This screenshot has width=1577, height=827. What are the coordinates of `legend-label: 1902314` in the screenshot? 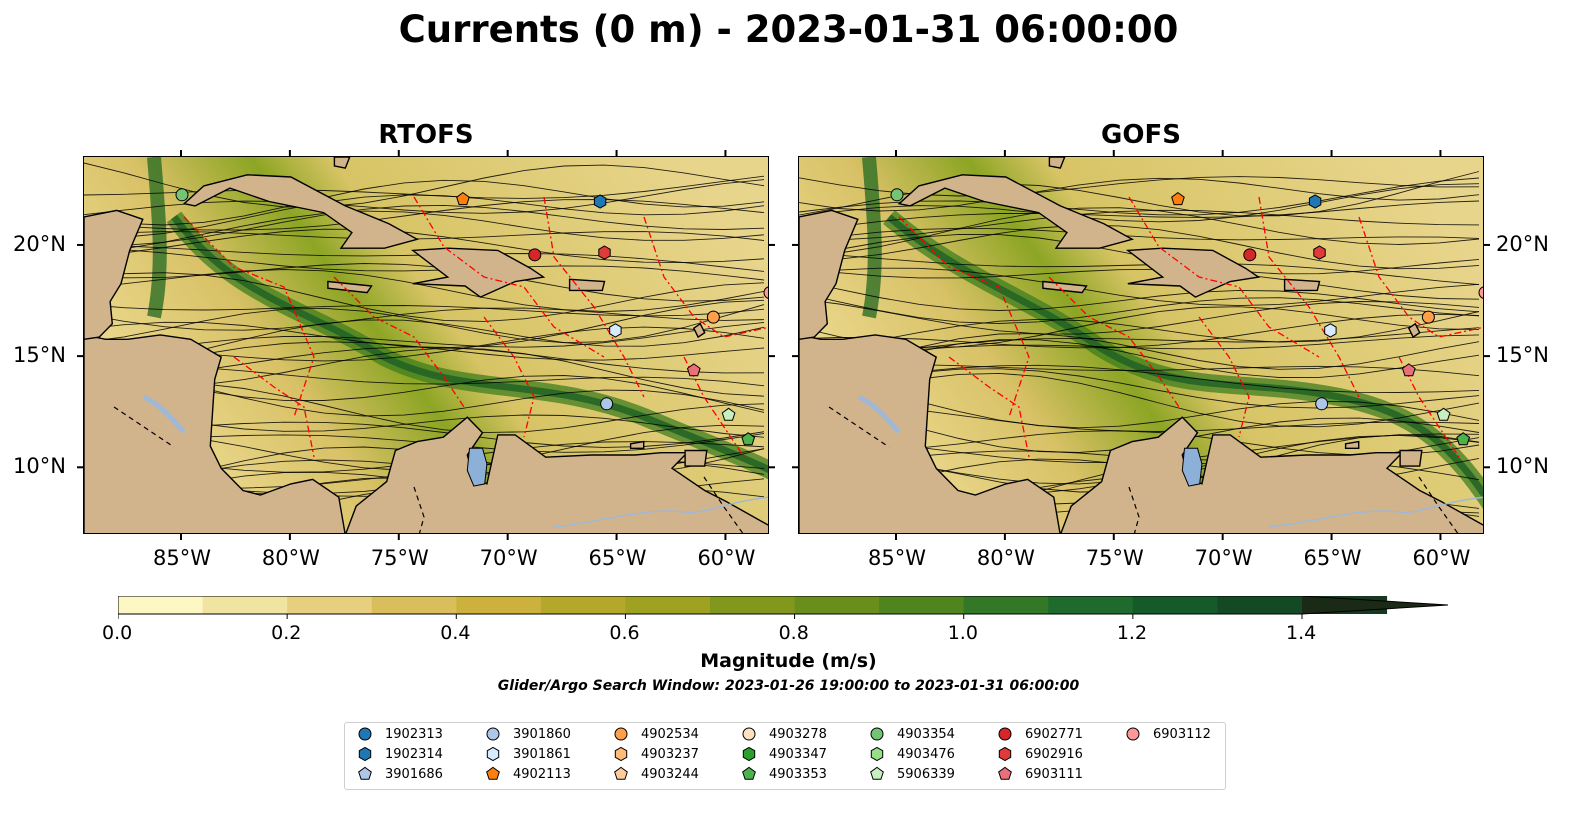 It's located at (414, 754).